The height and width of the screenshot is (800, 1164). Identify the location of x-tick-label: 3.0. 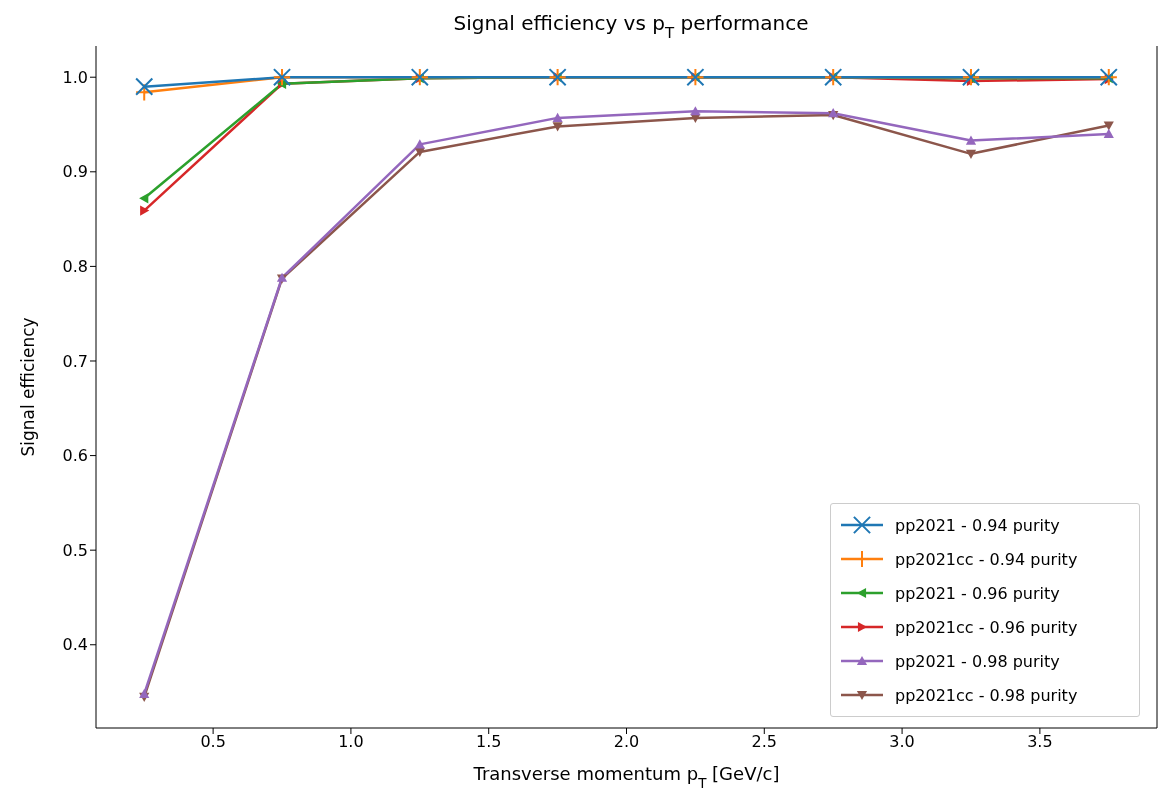
(902, 742).